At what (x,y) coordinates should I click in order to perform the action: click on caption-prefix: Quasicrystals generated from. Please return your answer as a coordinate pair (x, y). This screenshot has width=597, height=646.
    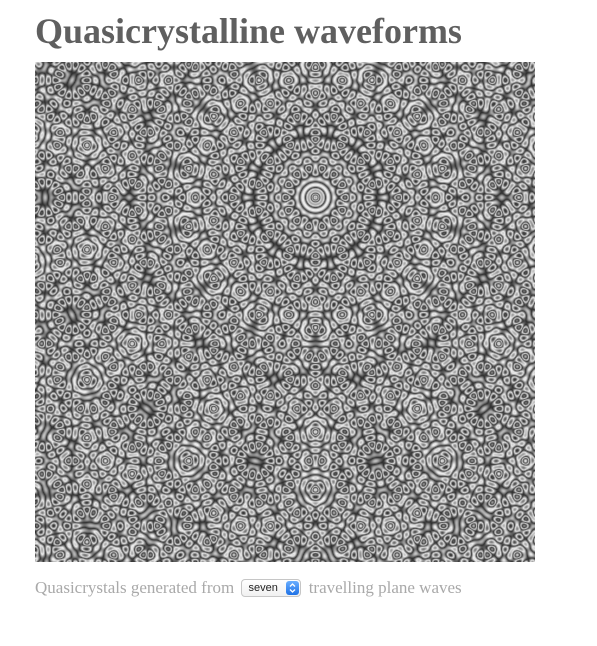
    Looking at the image, I should click on (135, 588).